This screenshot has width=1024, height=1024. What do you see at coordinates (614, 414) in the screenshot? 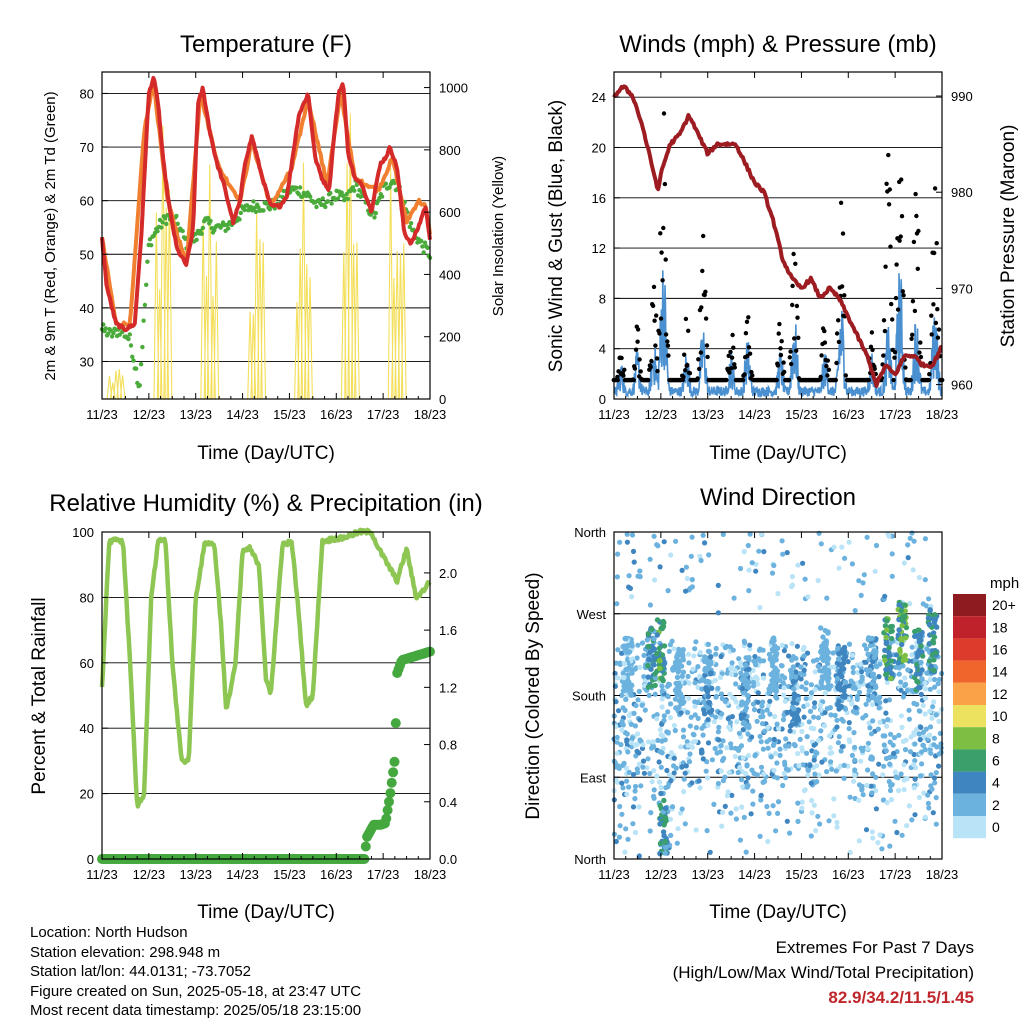
I see `x-tick-label: 11/23` at bounding box center [614, 414].